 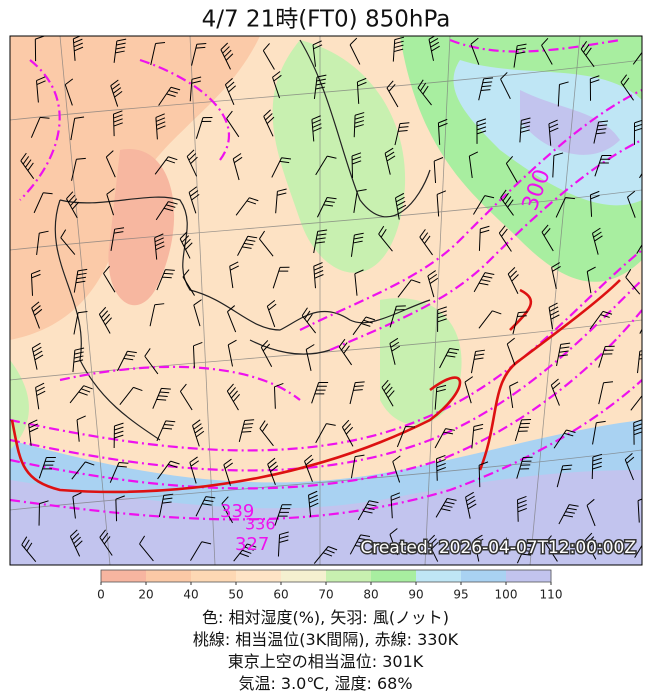 I want to click on contour-label: 339, so click(x=237, y=511).